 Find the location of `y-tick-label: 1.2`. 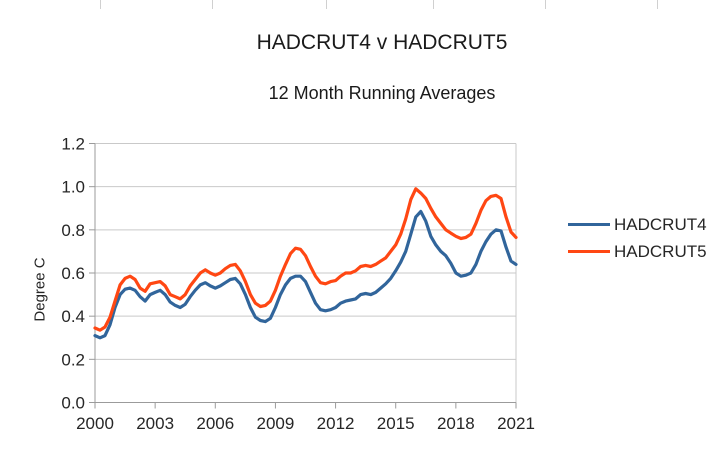

y-tick-label: 1.2 is located at coordinates (73, 144).